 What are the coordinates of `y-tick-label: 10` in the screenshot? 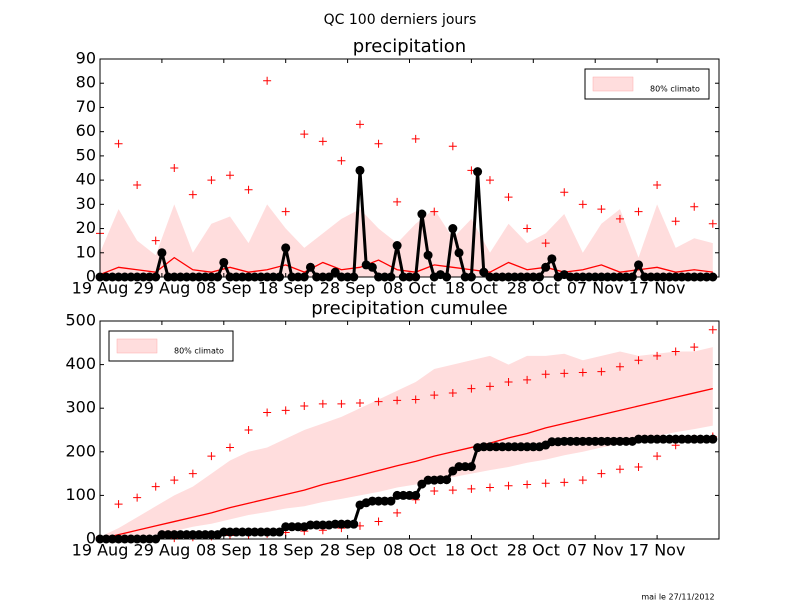 It's located at (86, 251).